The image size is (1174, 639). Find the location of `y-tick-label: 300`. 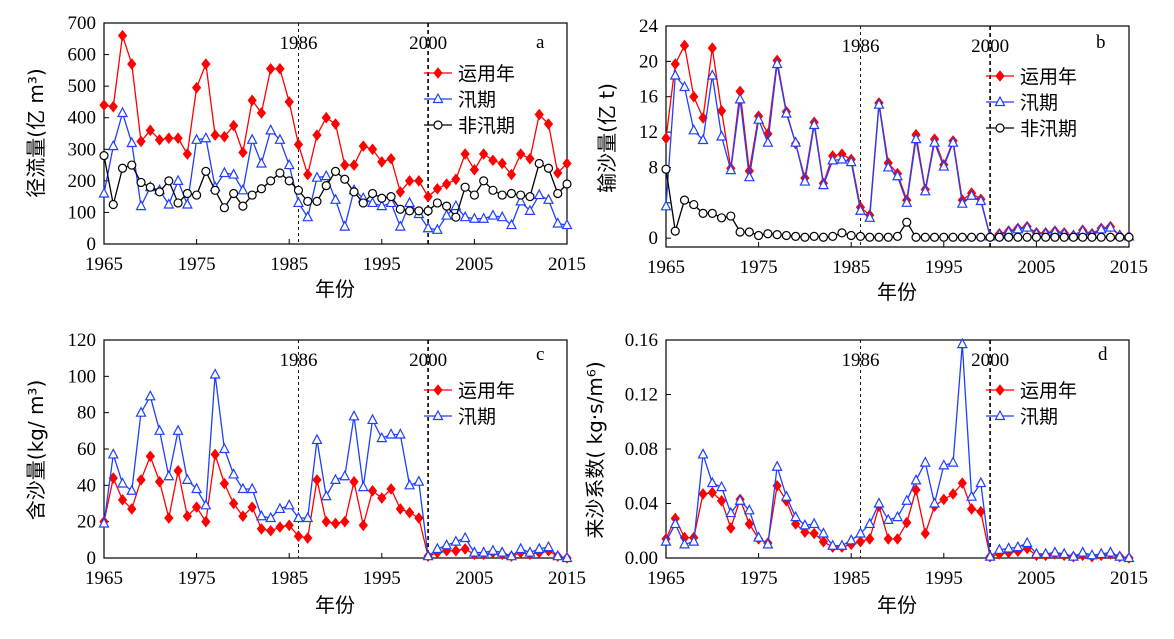

y-tick-label: 300 is located at coordinates (82, 149).